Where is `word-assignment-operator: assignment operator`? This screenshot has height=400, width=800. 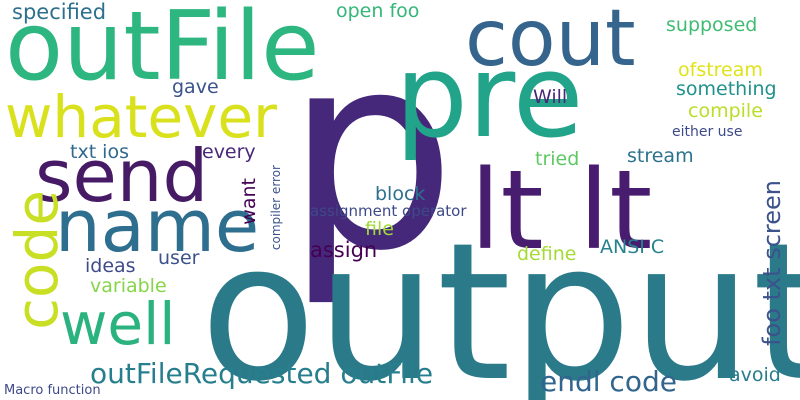 word-assignment-operator: assignment operator is located at coordinates (388, 211).